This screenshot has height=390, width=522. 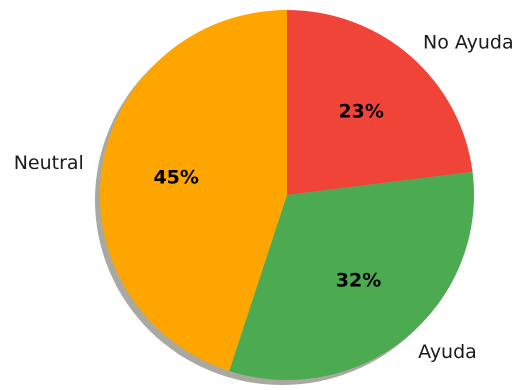 What do you see at coordinates (360, 112) in the screenshot?
I see `pct-label-no-ayuda: 23%` at bounding box center [360, 112].